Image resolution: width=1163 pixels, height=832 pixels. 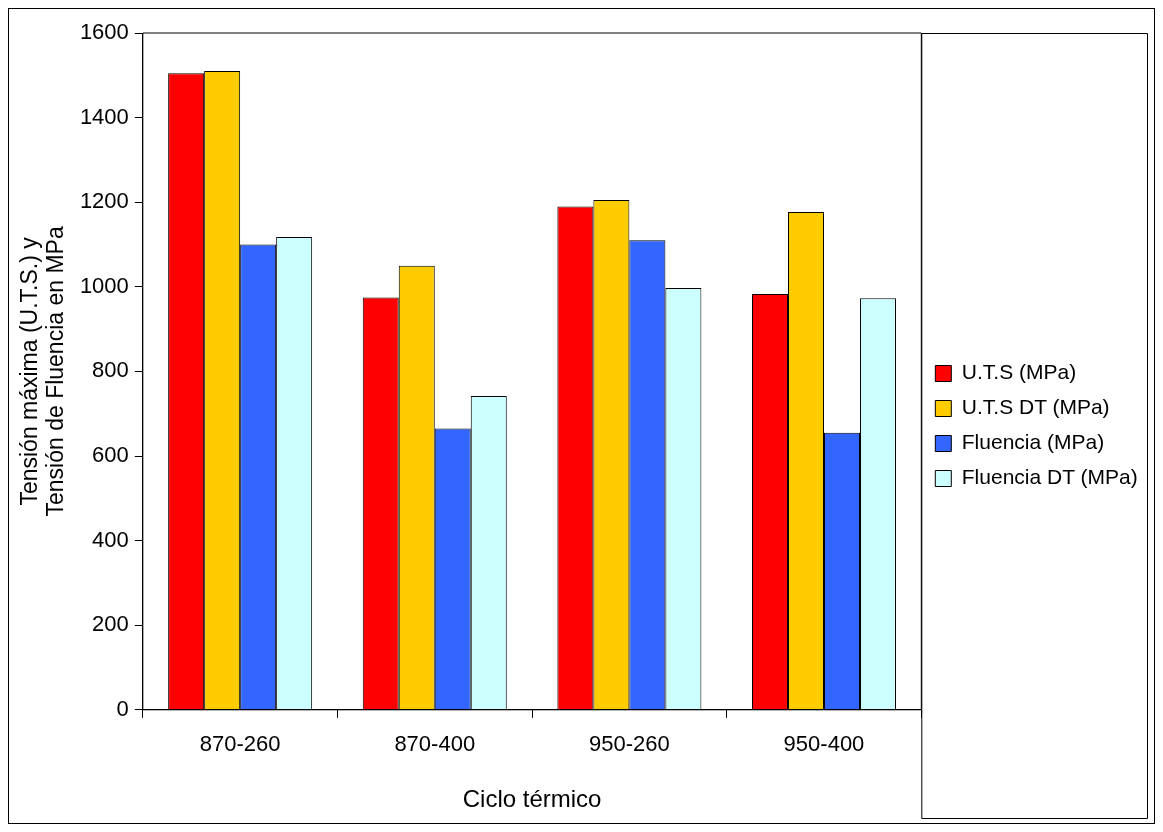 What do you see at coordinates (1033, 442) in the screenshot?
I see `legend-label: Fluencia (MPa)` at bounding box center [1033, 442].